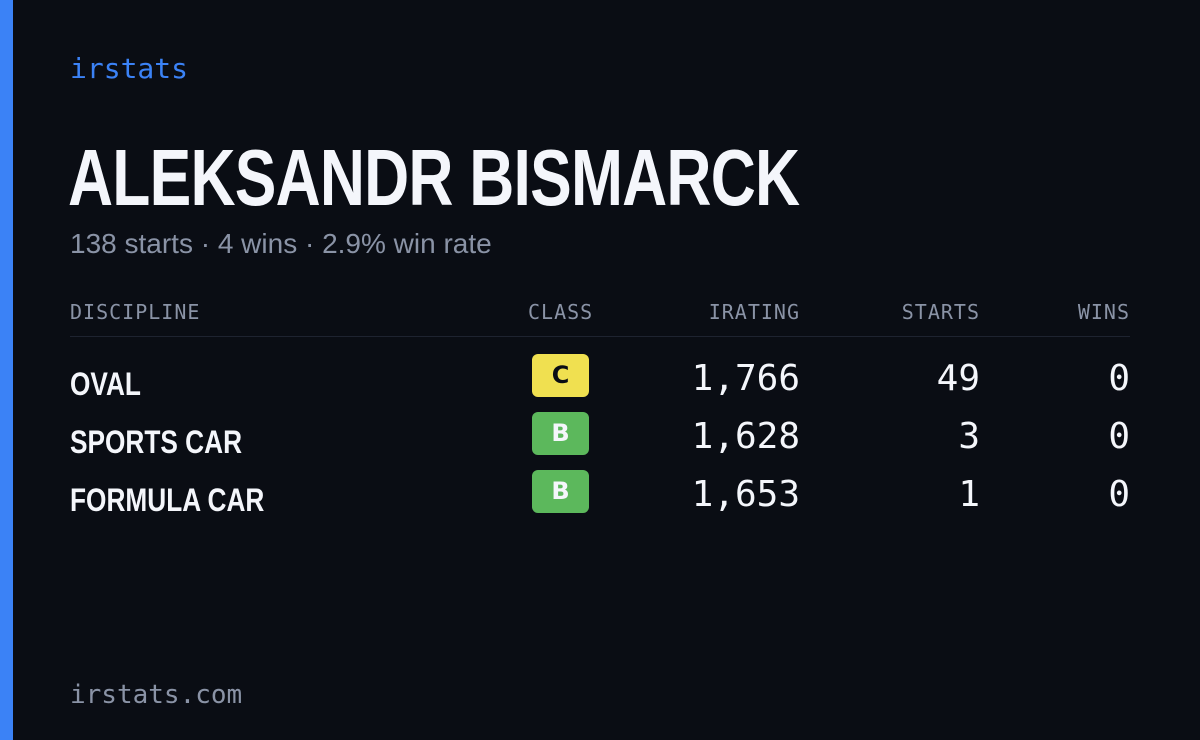 This screenshot has height=740, width=1200. What do you see at coordinates (6, 370) in the screenshot?
I see `accent-bar` at bounding box center [6, 370].